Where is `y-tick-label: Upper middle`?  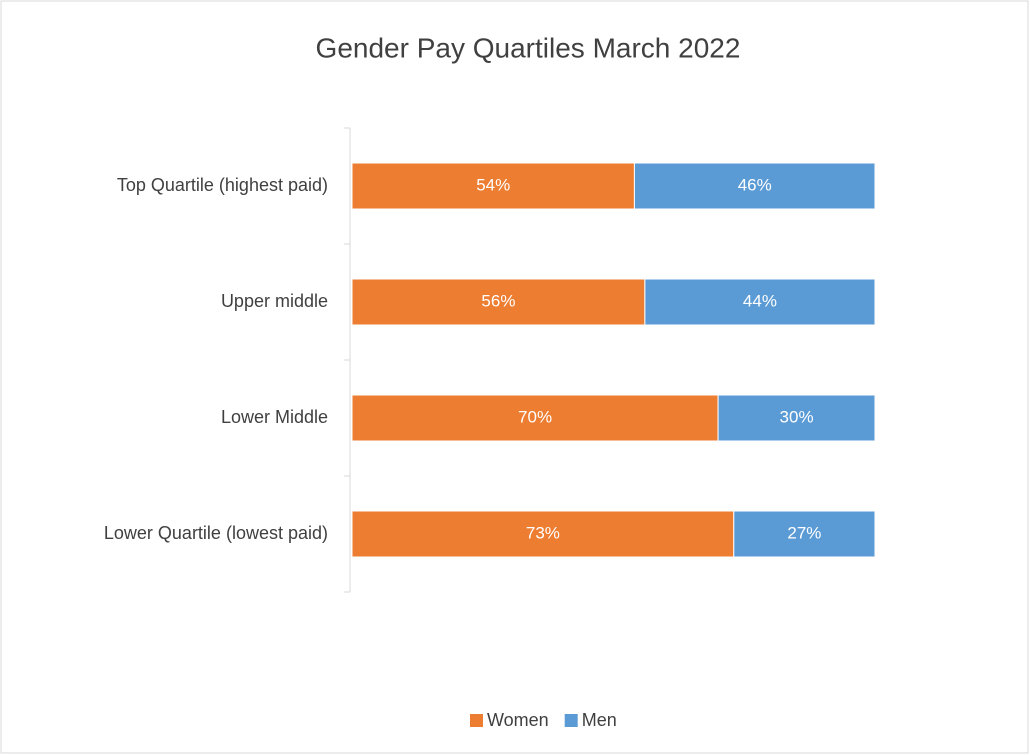
y-tick-label: Upper middle is located at coordinates (274, 301).